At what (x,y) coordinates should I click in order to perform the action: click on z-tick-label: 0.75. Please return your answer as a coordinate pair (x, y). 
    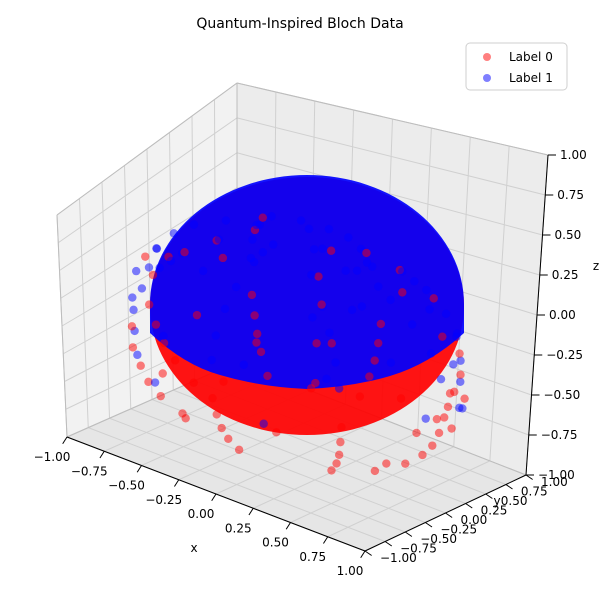
    Looking at the image, I should click on (570, 195).